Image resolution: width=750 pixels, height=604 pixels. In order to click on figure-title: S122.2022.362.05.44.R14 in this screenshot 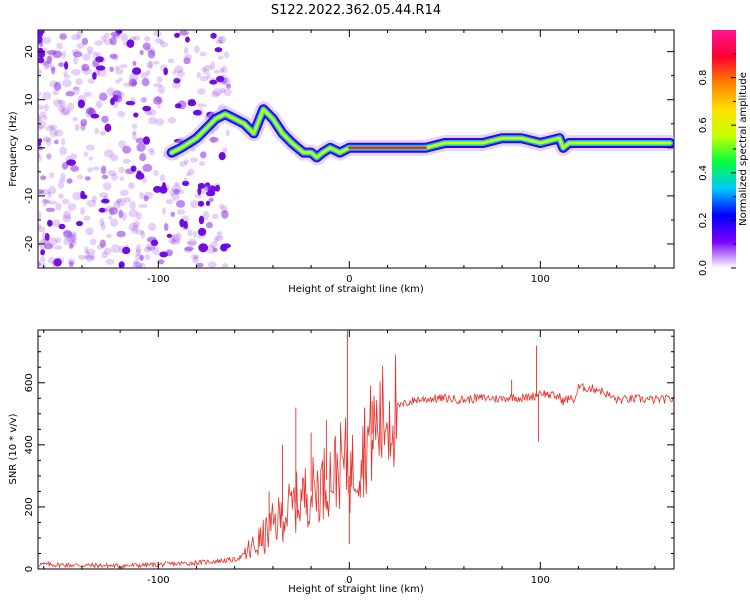, I will do `click(356, 10)`.